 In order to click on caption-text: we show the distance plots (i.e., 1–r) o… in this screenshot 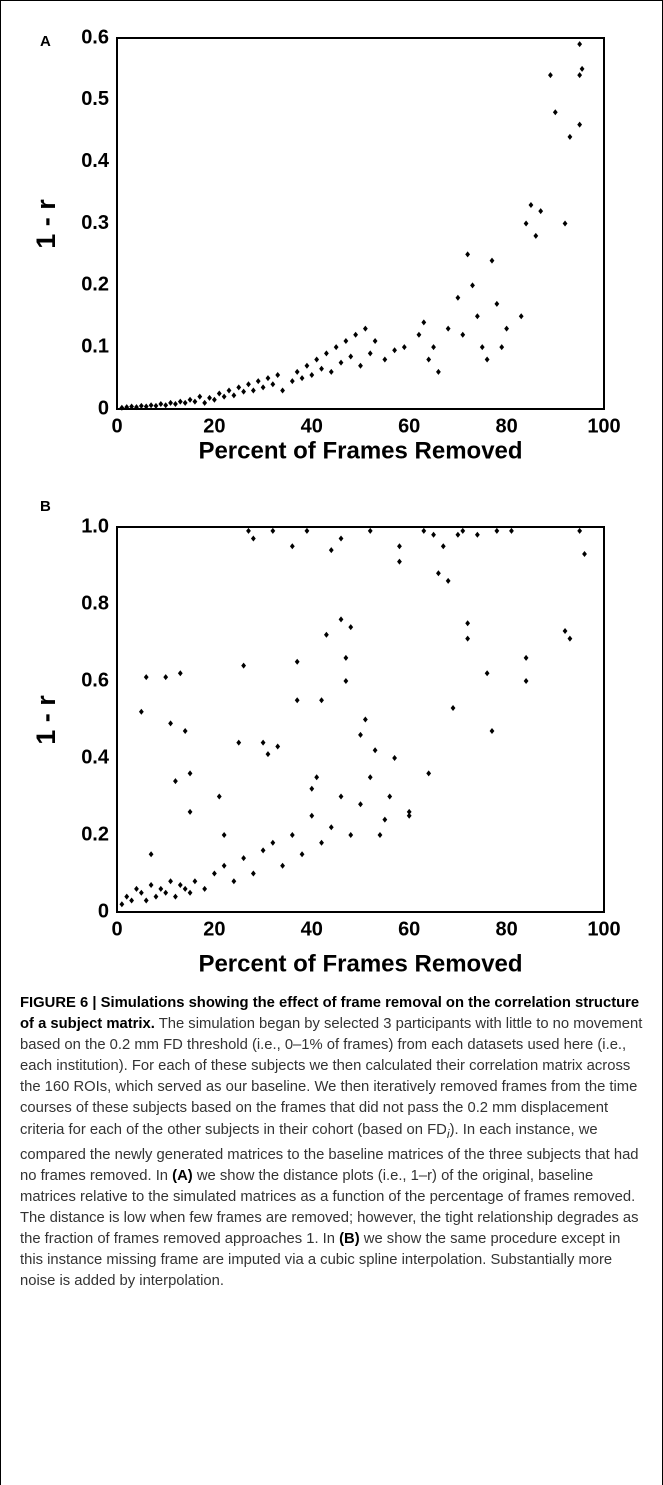, I will do `click(329, 1207)`.